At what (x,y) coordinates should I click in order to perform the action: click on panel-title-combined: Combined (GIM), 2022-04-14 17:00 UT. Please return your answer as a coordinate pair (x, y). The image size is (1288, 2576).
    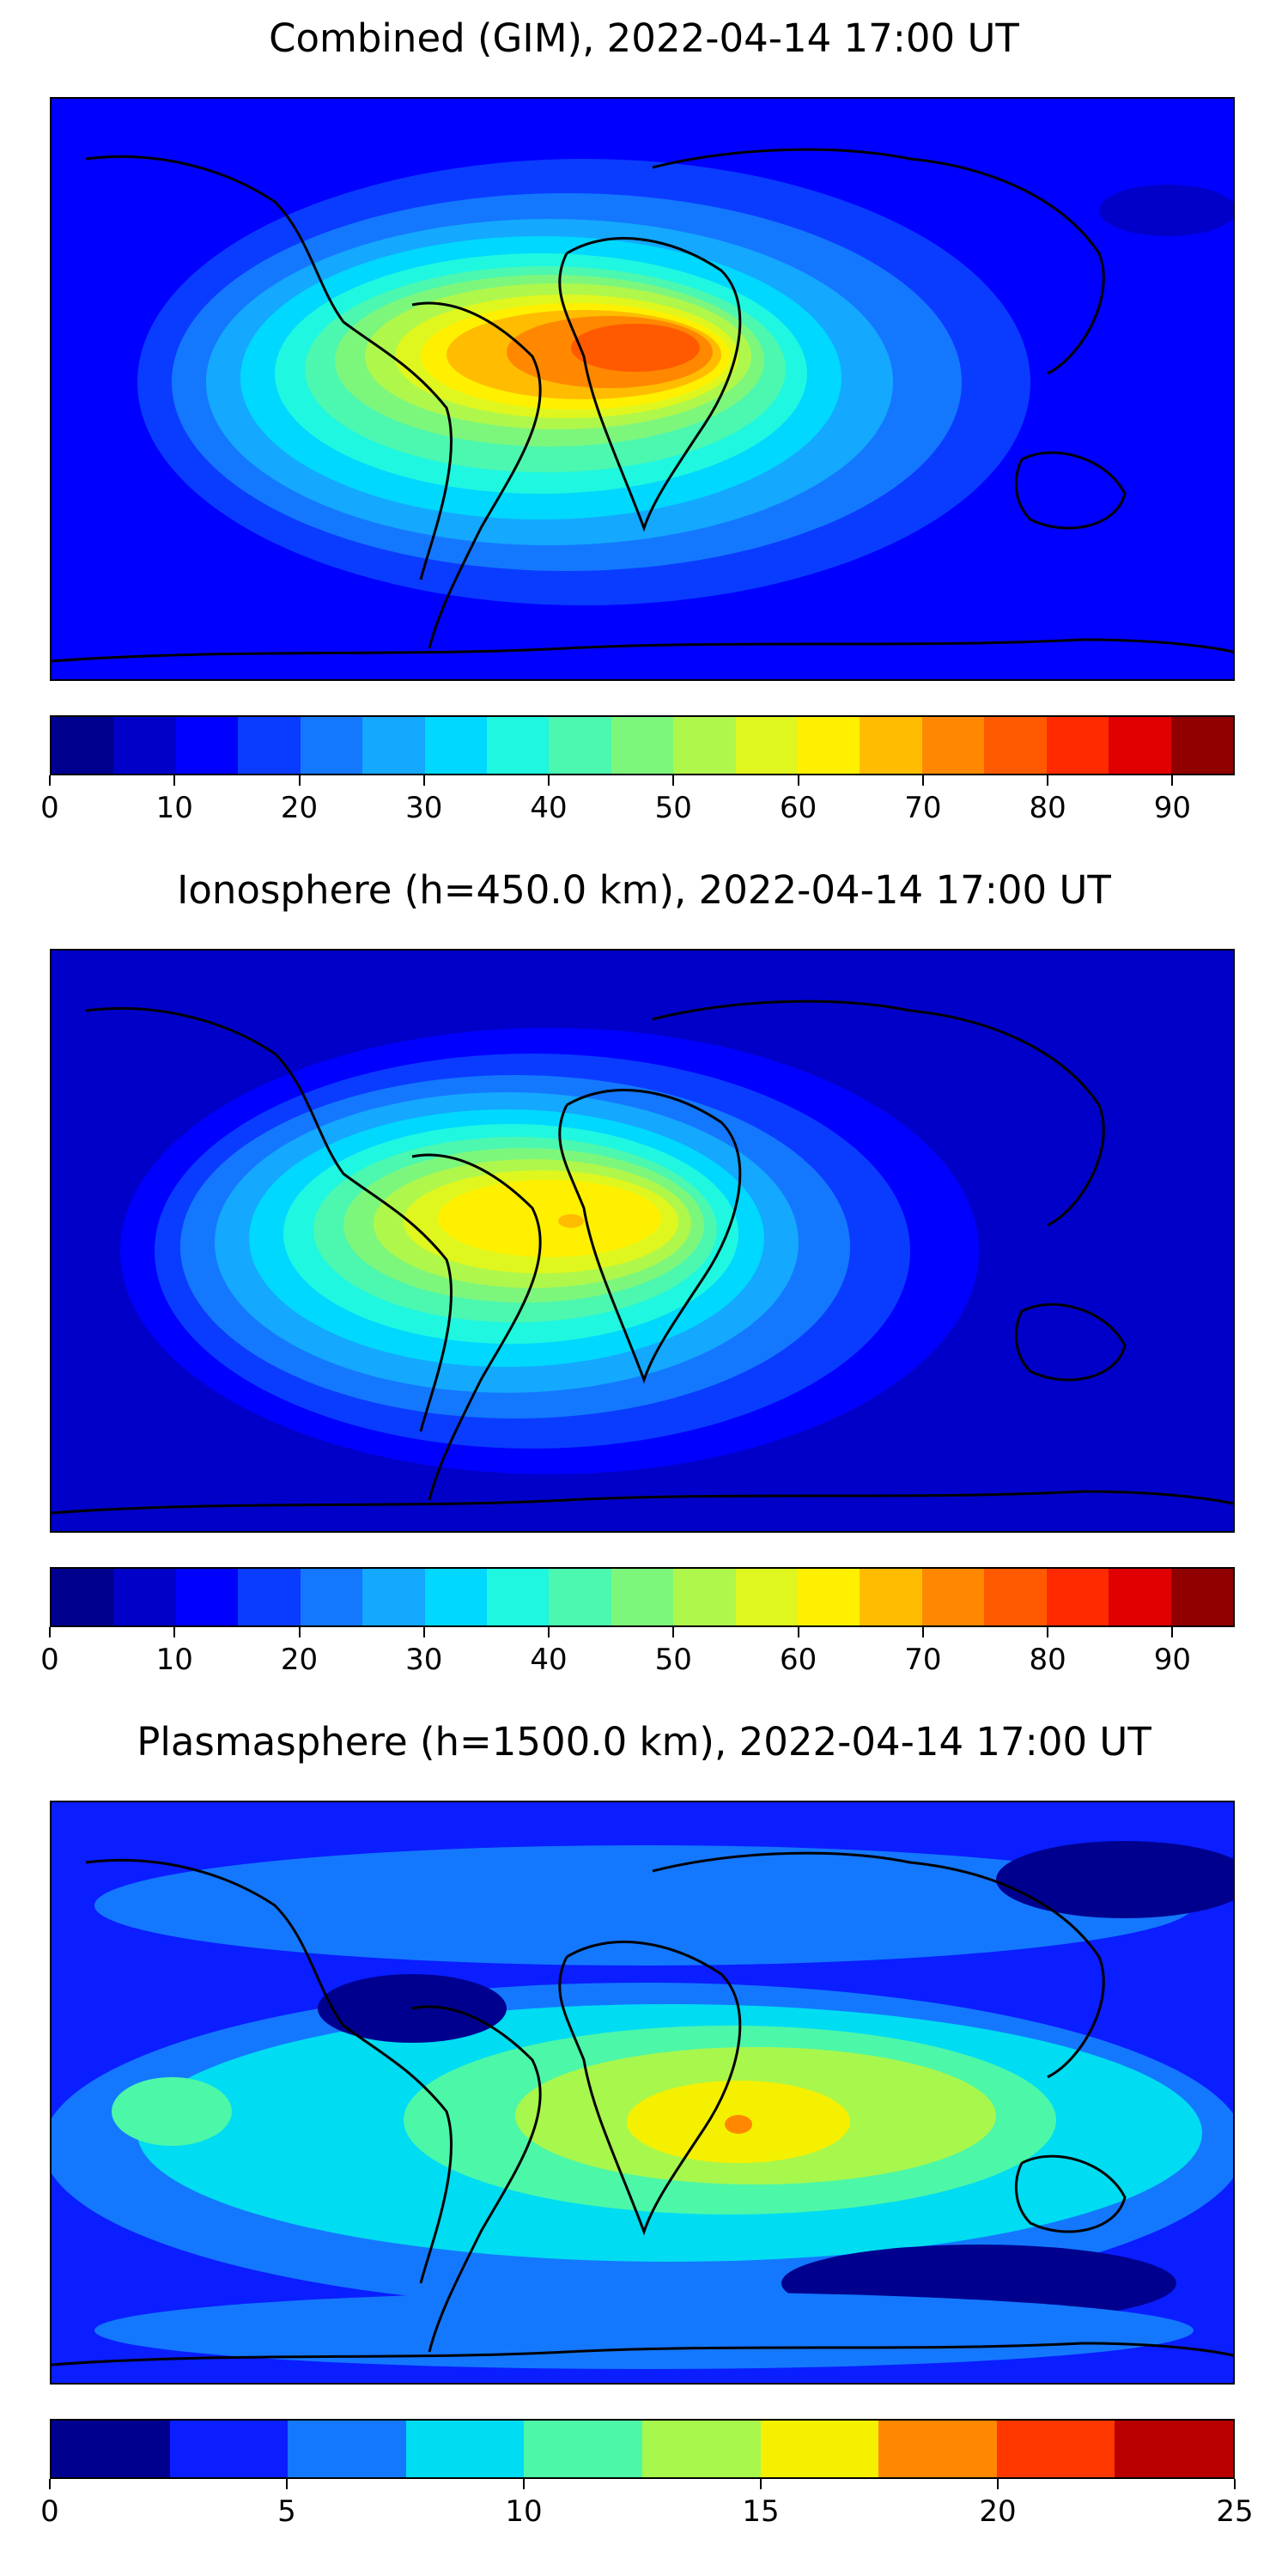
    Looking at the image, I should click on (644, 38).